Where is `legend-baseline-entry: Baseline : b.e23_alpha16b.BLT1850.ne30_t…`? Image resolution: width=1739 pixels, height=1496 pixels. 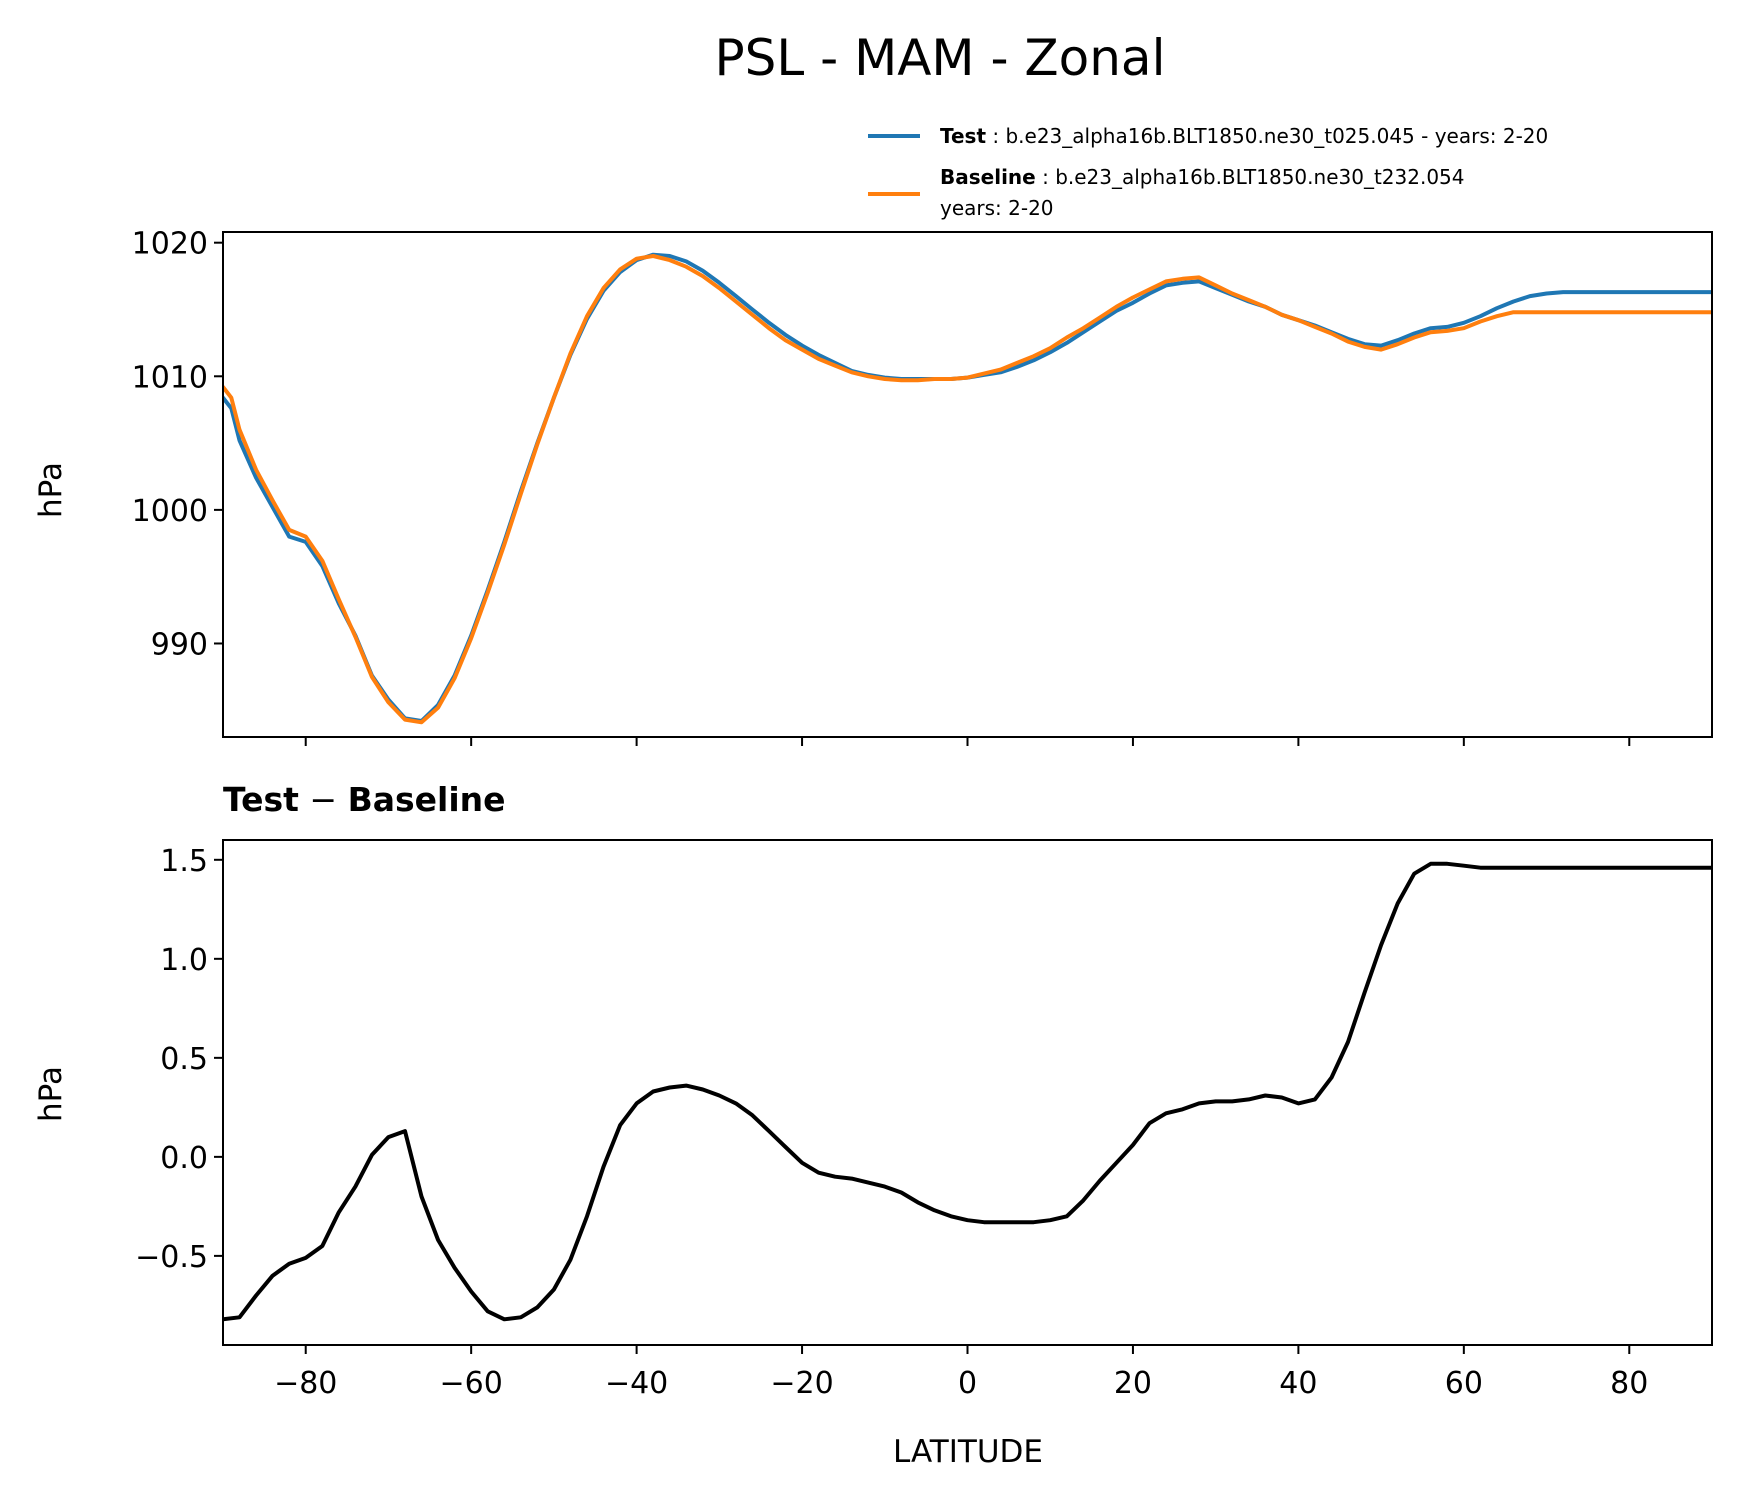 legend-baseline-entry: Baseline : b.e23_alpha16b.BLT1850.ne30_t… is located at coordinates (1202, 177).